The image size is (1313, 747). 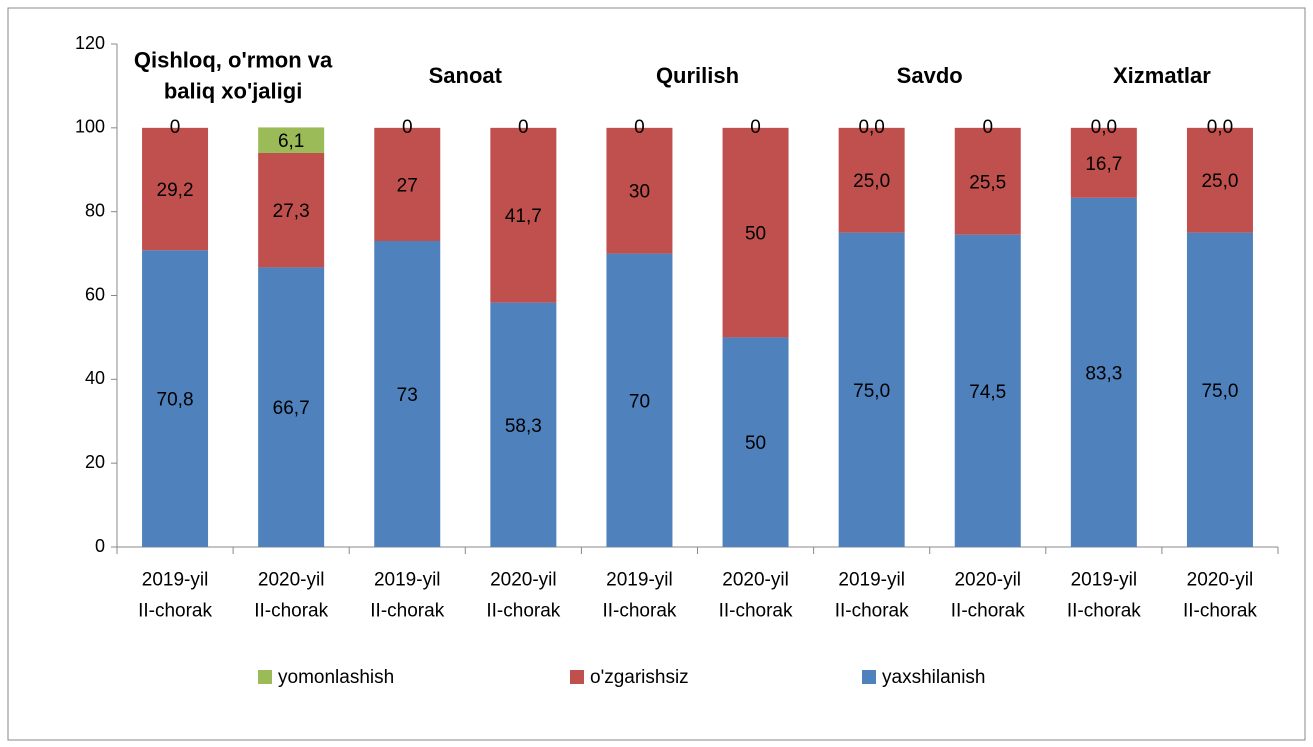 I want to click on data-label: 30, so click(x=639, y=192).